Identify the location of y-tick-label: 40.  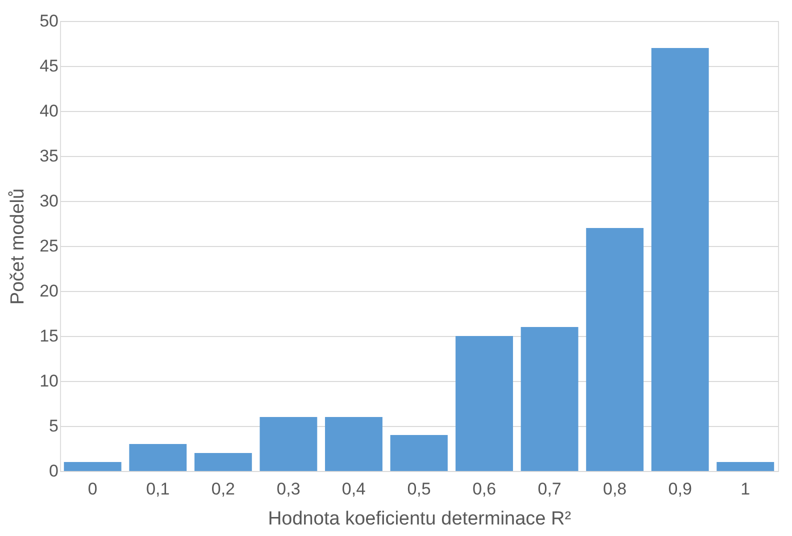
(49, 111).